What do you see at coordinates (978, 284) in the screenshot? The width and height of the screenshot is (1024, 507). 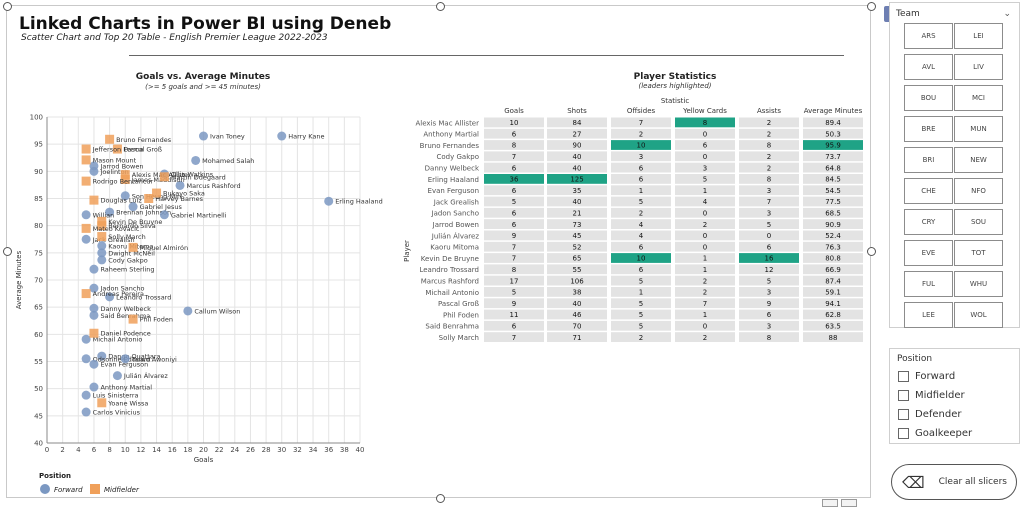 I see `team-tile-whu: WHU` at bounding box center [978, 284].